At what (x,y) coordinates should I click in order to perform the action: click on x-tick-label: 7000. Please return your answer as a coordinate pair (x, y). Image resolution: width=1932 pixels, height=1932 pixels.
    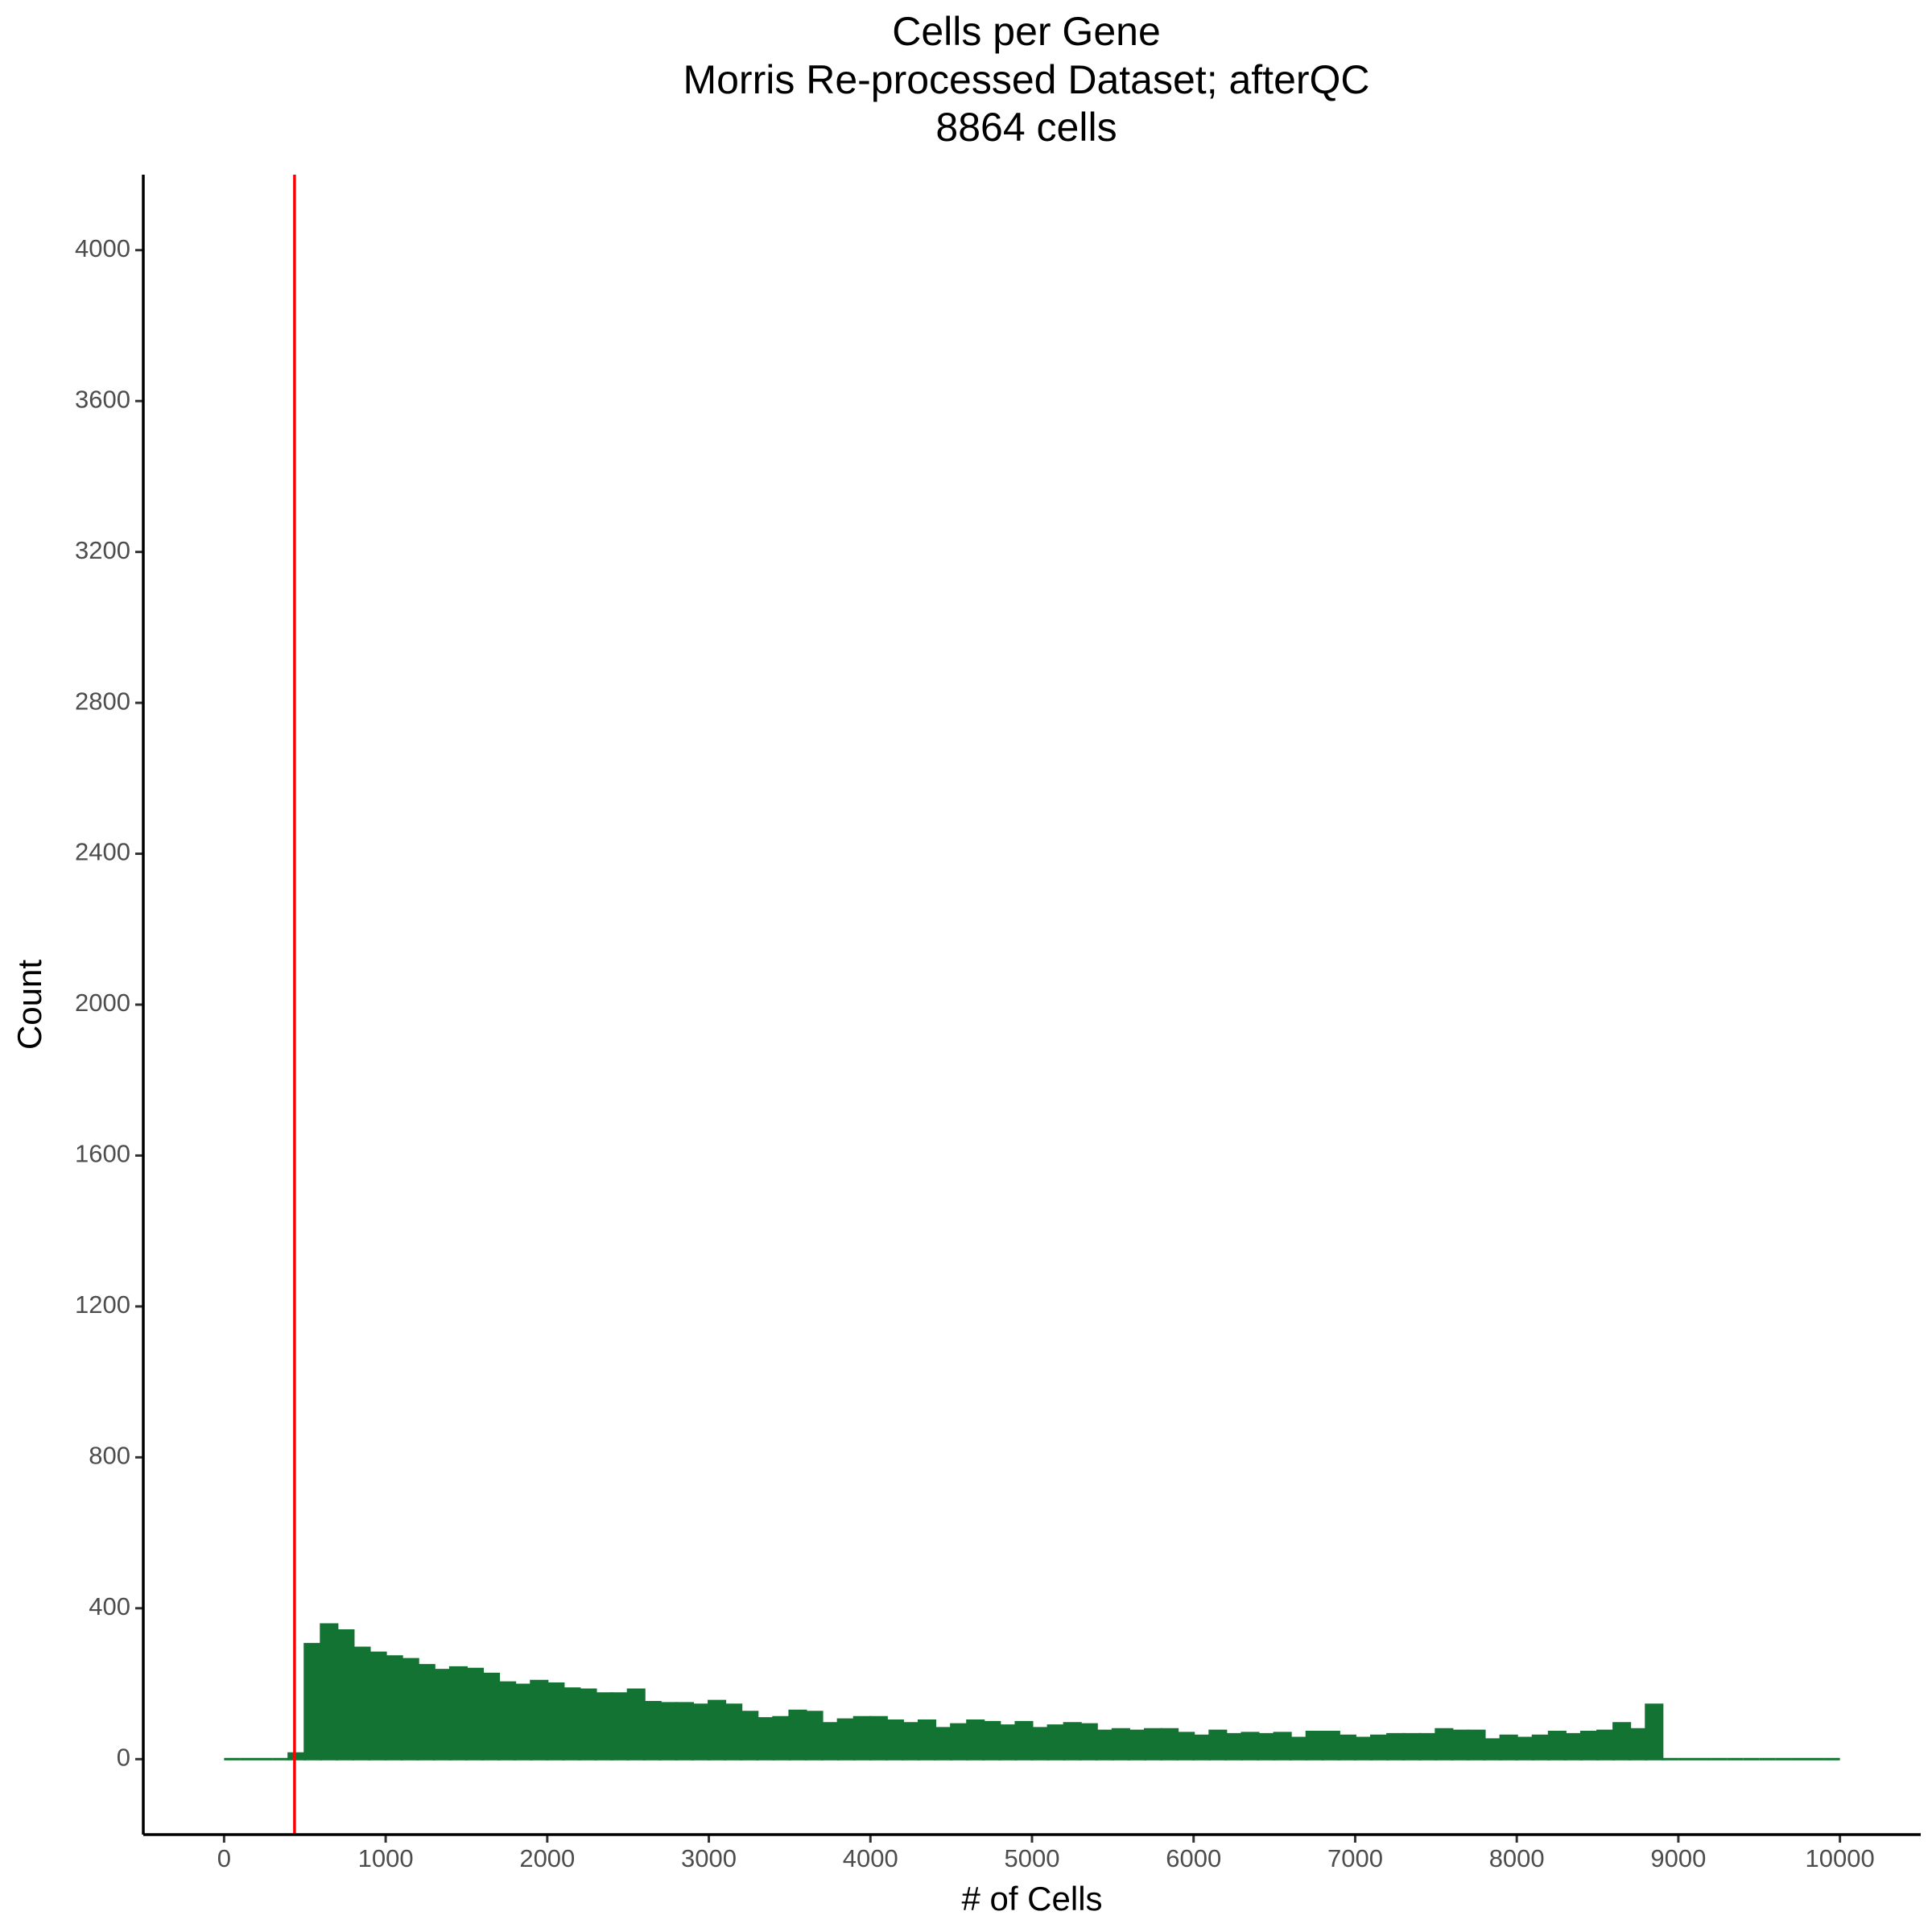
    Looking at the image, I should click on (1355, 1858).